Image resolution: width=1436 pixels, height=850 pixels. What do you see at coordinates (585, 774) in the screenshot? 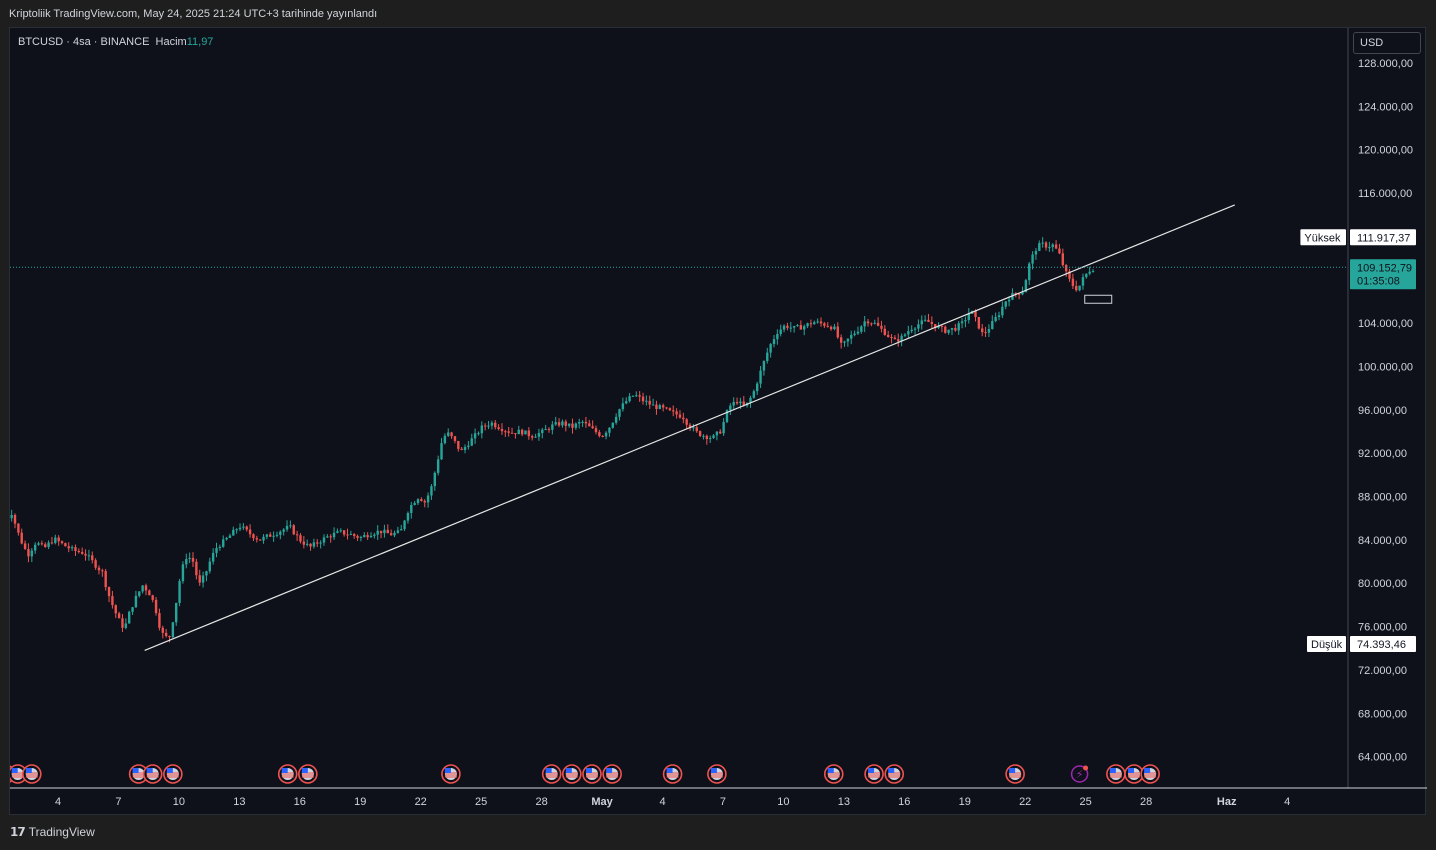
I see `economic-events-row: ⚡` at bounding box center [585, 774].